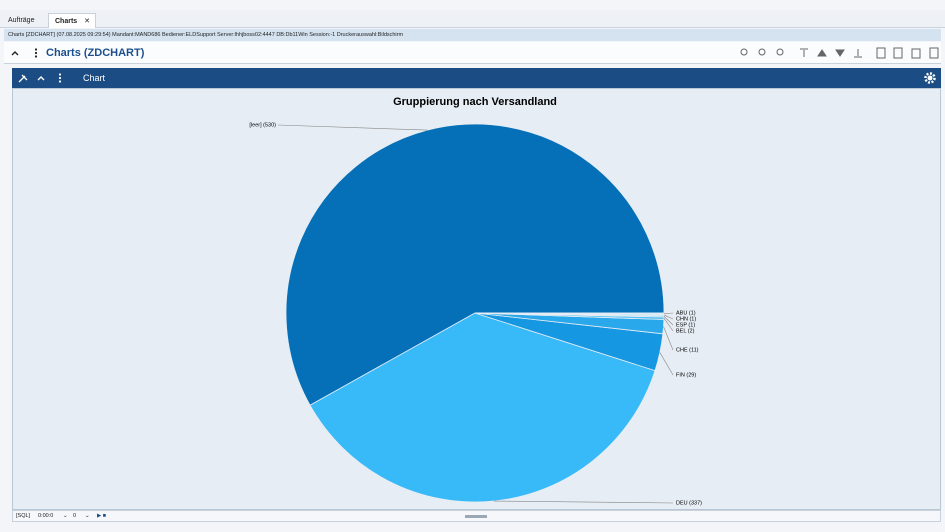 The width and height of the screenshot is (945, 532). Describe the element at coordinates (686, 319) in the screenshot. I see `slice-label: CHN (1)` at that location.